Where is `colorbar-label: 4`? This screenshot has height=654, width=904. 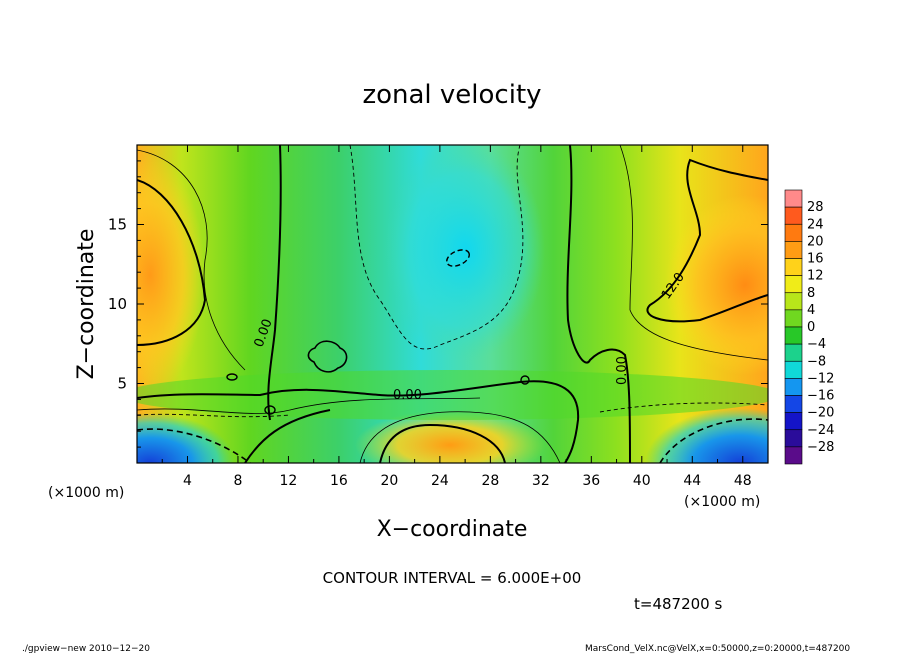 colorbar-label: 4 is located at coordinates (811, 310).